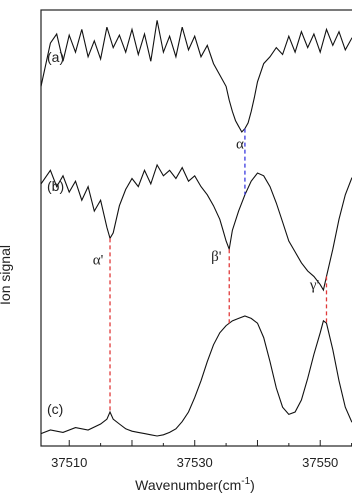  Describe the element at coordinates (195, 462) in the screenshot. I see `x-tick-label-37530: 37530` at that location.